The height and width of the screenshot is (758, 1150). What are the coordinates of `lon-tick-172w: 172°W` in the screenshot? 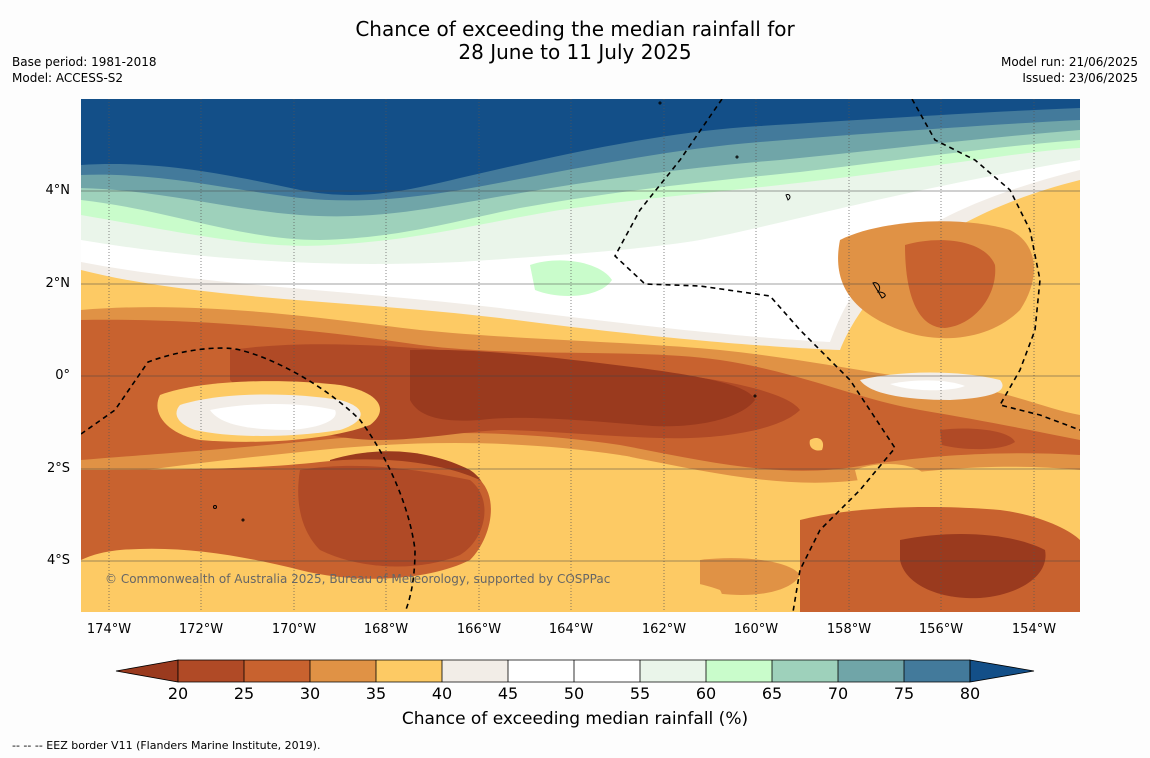 It's located at (201, 629).